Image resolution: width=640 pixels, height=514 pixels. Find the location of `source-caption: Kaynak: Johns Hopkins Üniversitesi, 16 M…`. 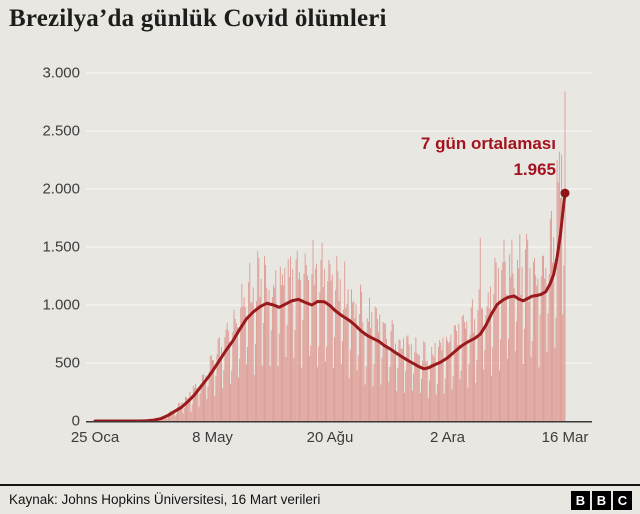

source-caption: Kaynak: Johns Hopkins Üniversitesi, 16 M… is located at coordinates (165, 499).